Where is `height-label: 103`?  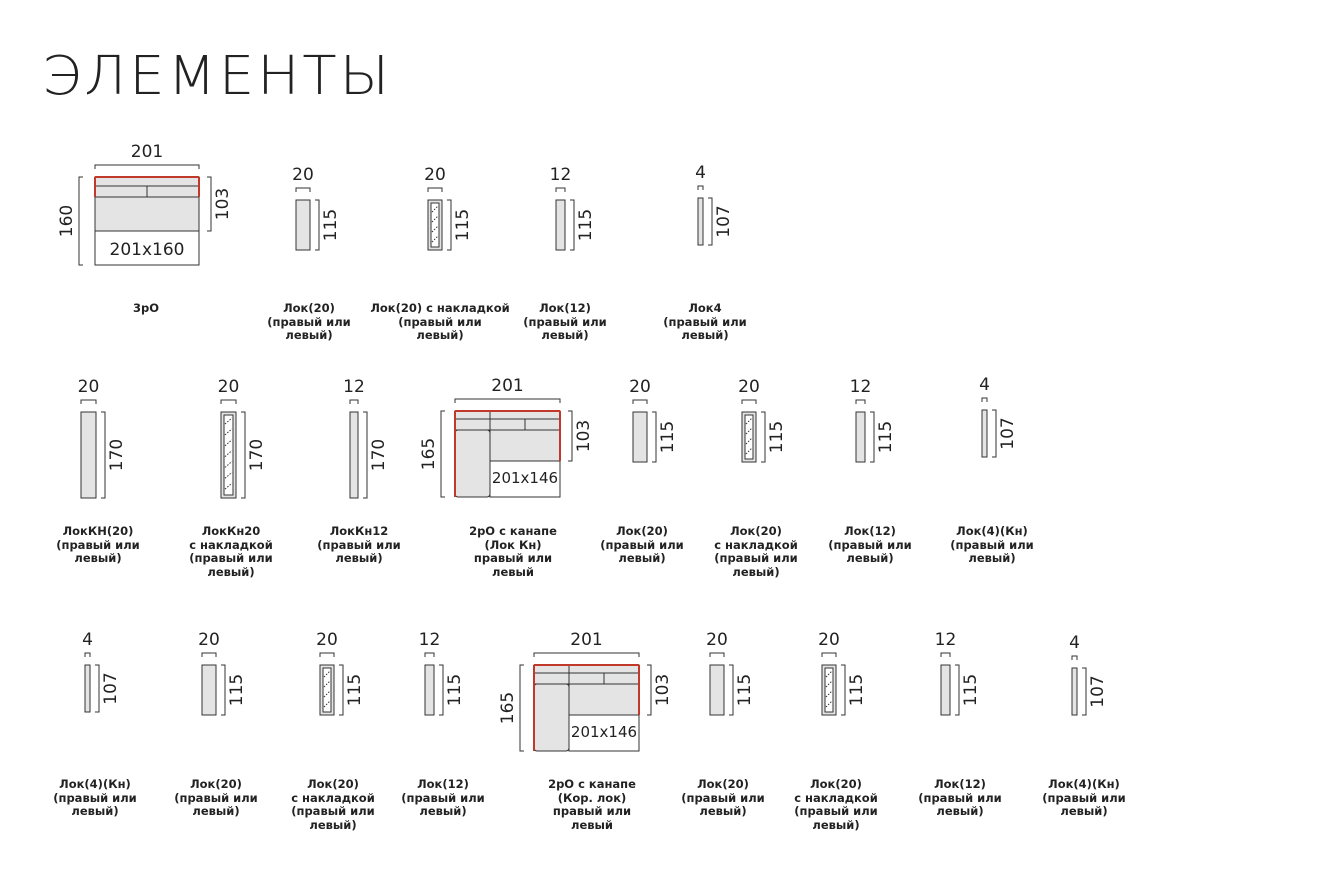 height-label: 103 is located at coordinates (663, 690).